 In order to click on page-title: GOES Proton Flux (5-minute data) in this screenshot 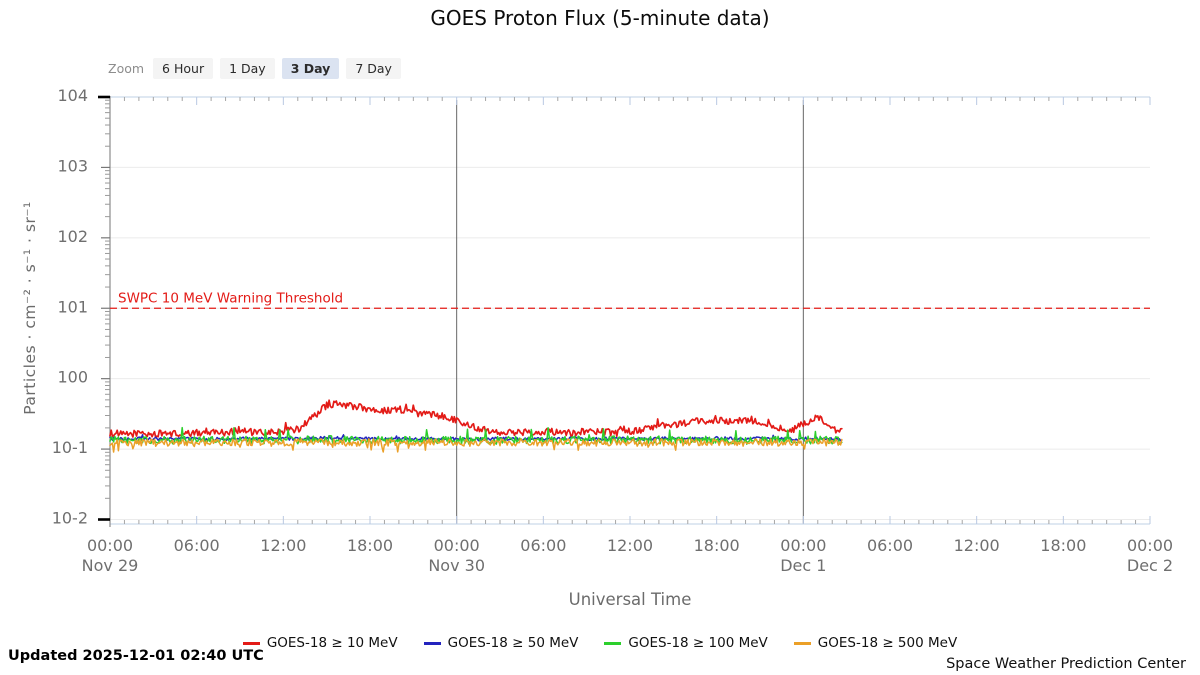, I will do `click(600, 18)`.